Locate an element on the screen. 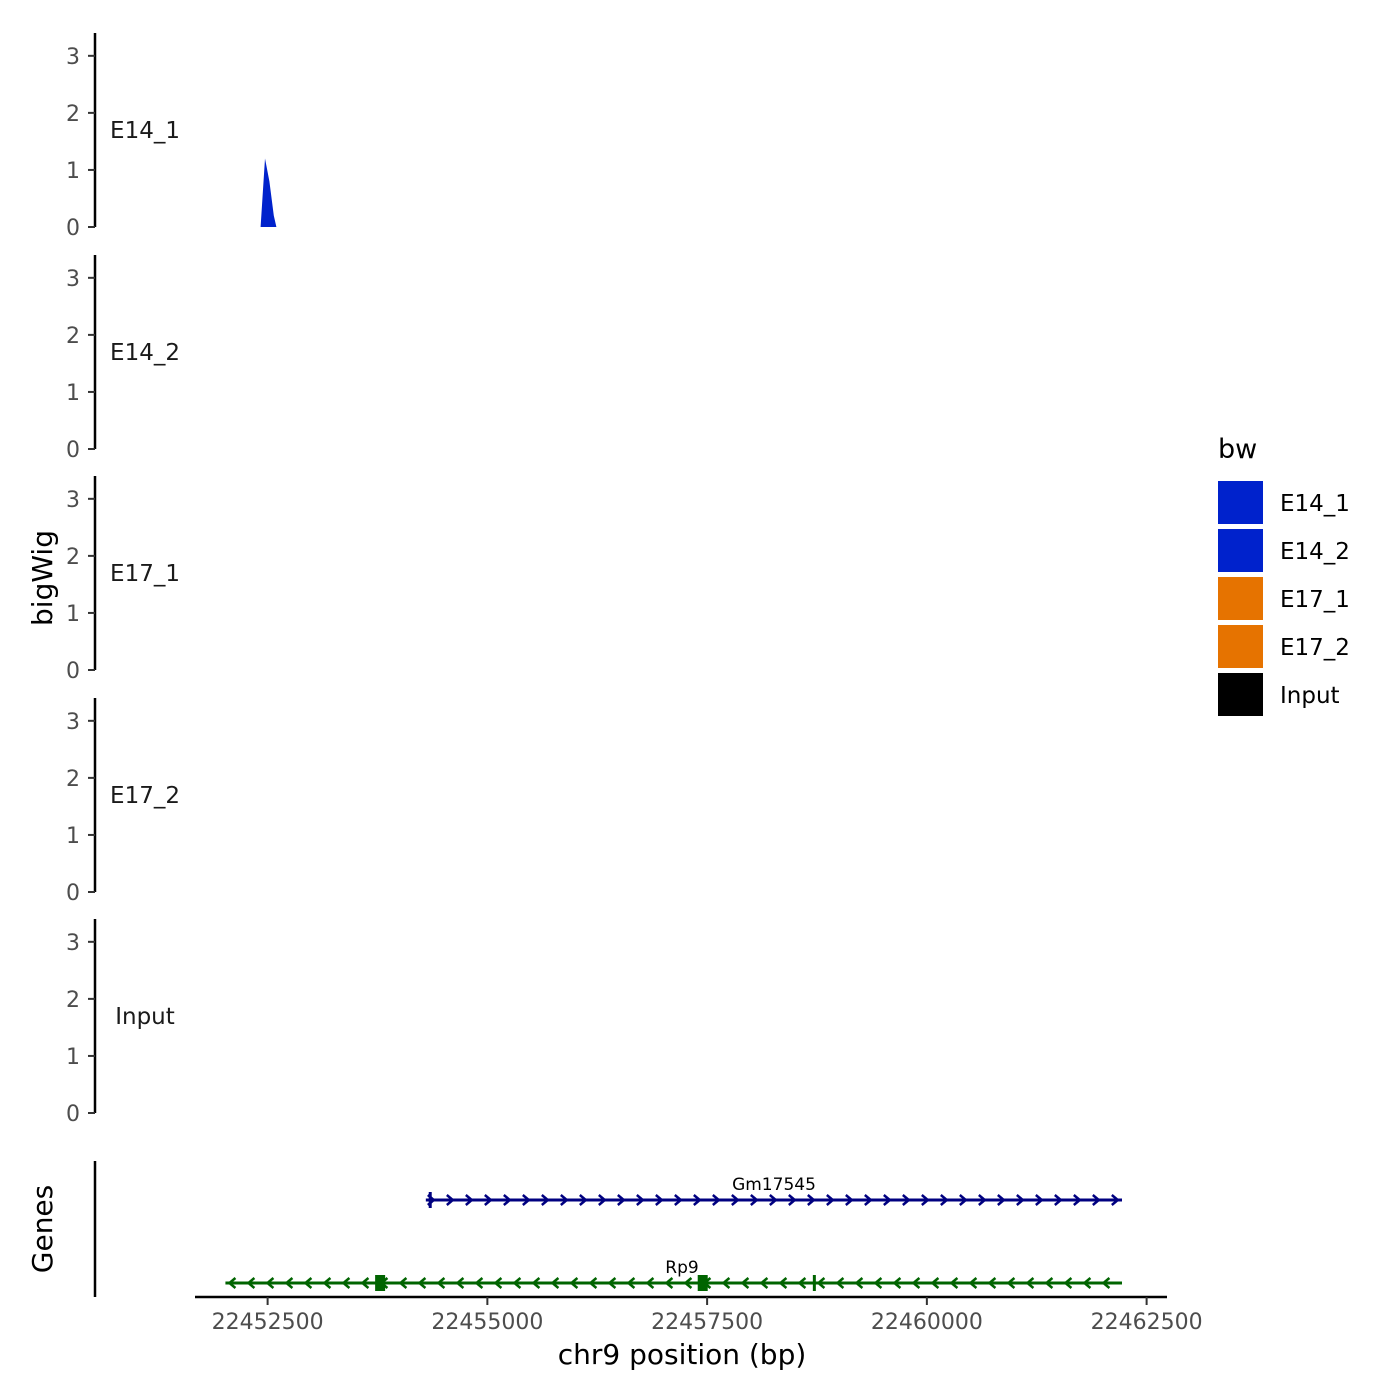  track-Input: 0 1 2 3 Input is located at coordinates (120, 1023).